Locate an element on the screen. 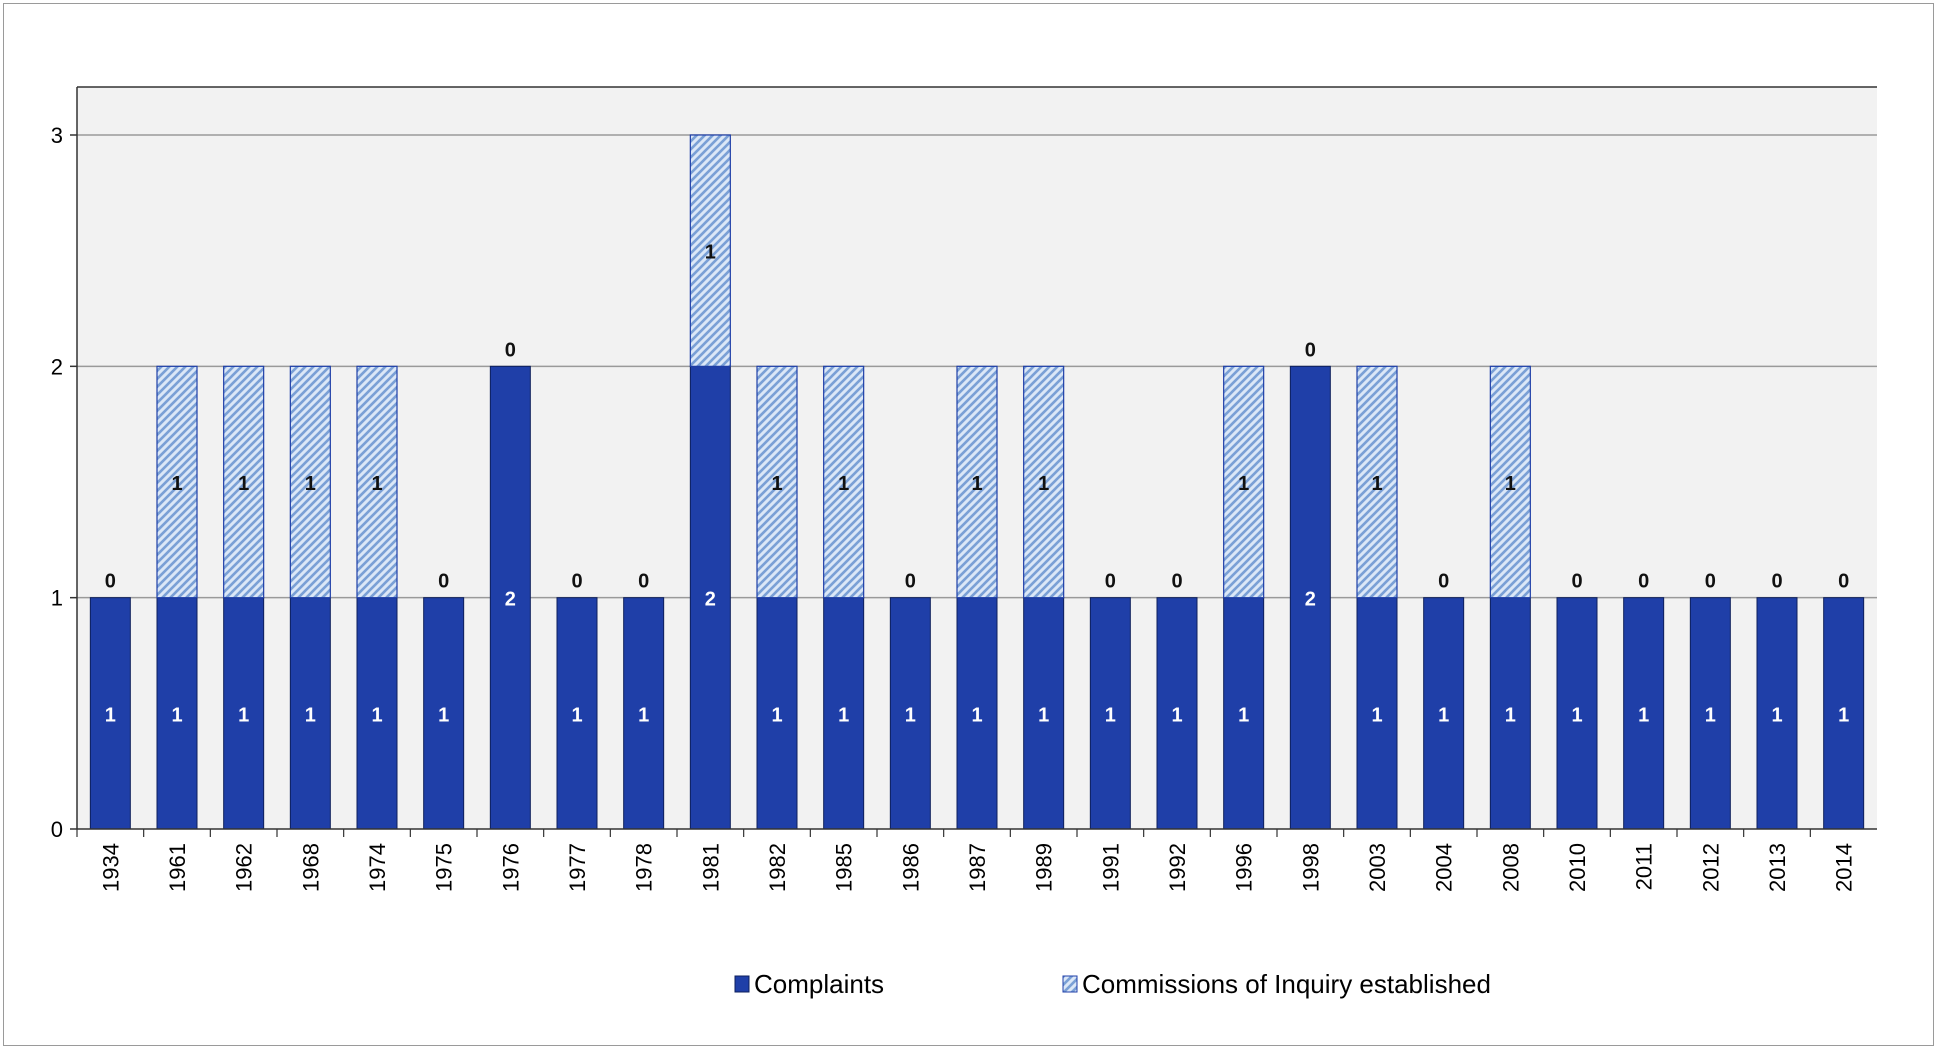 The width and height of the screenshot is (1939, 1051). legend-swatch-complaints is located at coordinates (742, 984).